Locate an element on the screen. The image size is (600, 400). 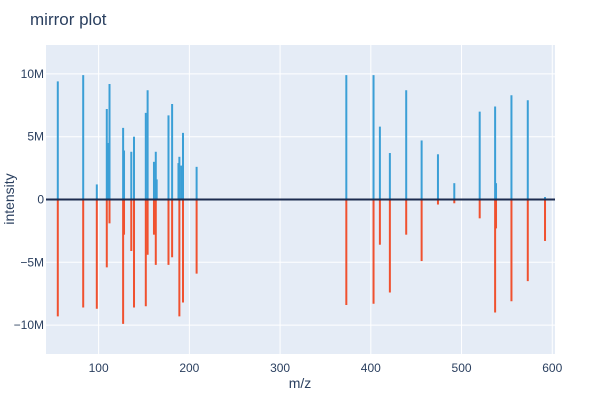
x-tick-label: 400 is located at coordinates (371, 368).